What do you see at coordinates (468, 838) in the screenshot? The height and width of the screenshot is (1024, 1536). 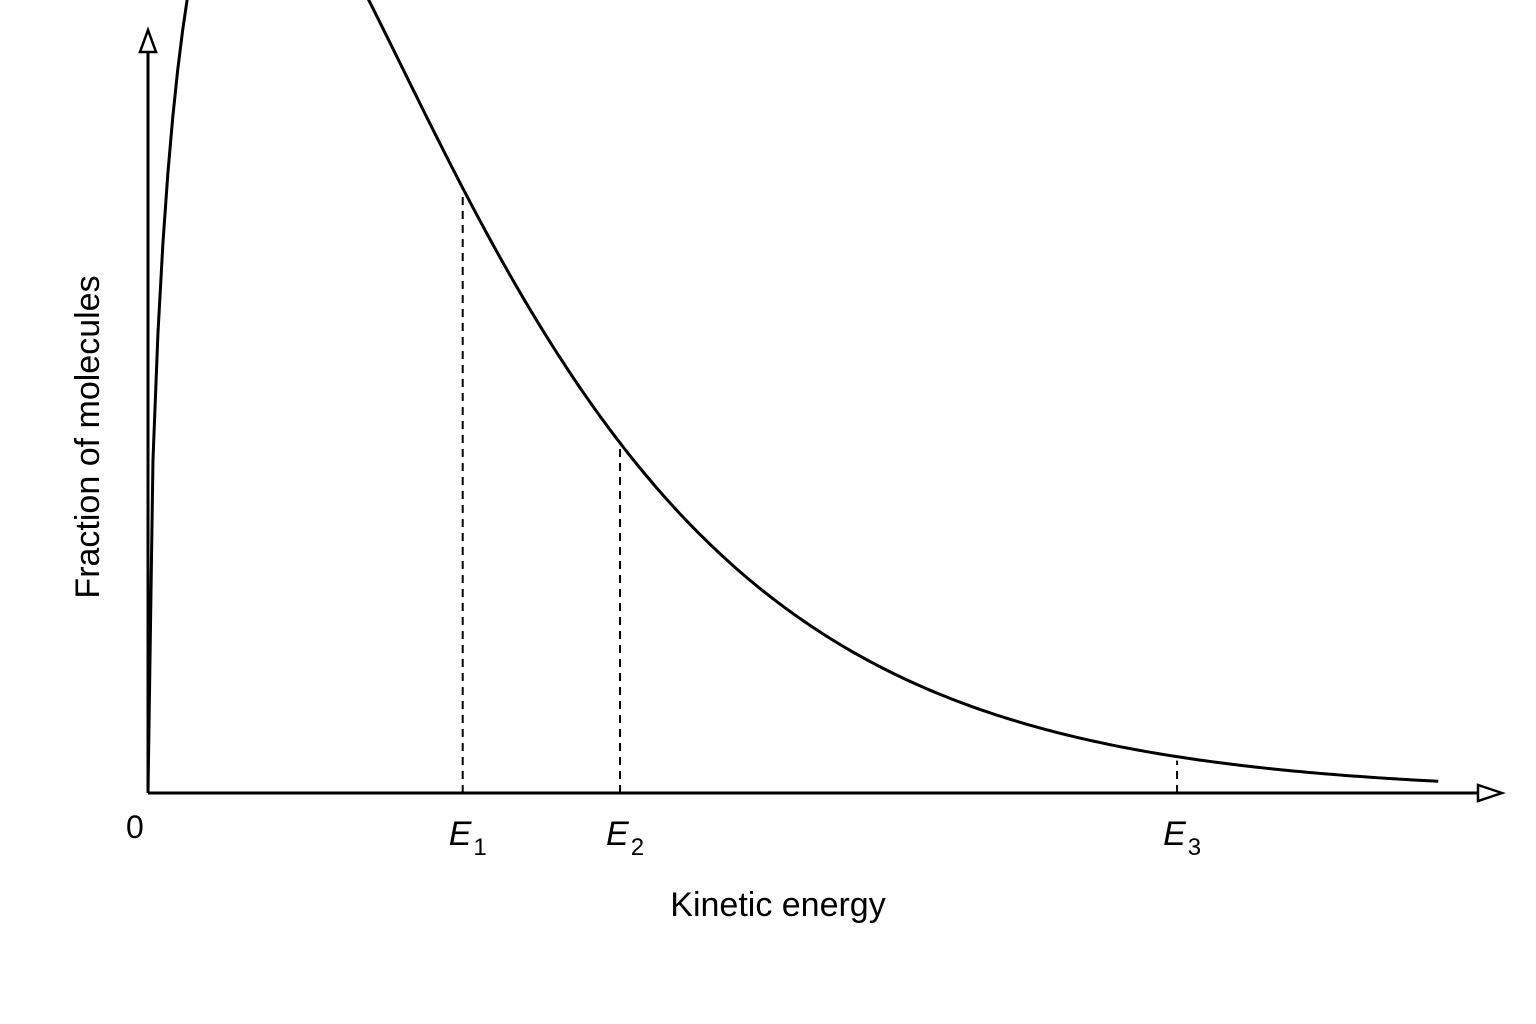 I see `marker-label-1: E1` at bounding box center [468, 838].